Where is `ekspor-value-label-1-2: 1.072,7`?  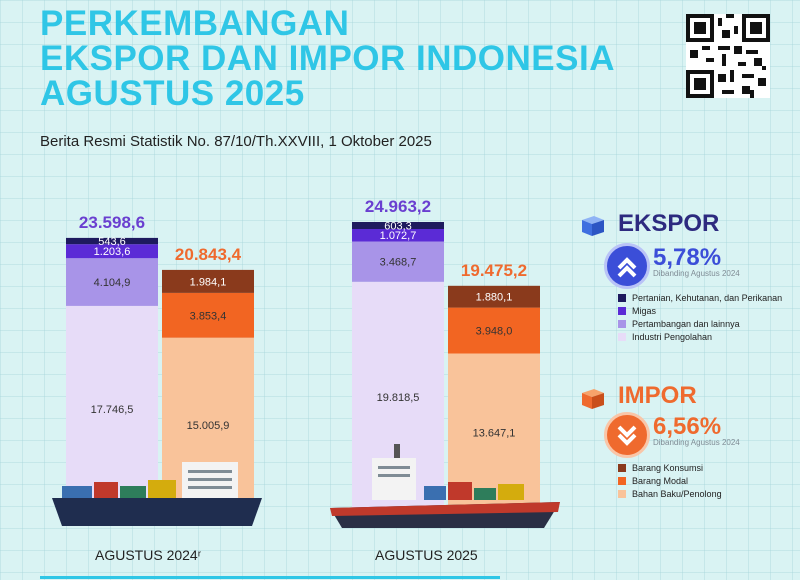
ekspor-value-label-1-2: 1.072,7 is located at coordinates (398, 236).